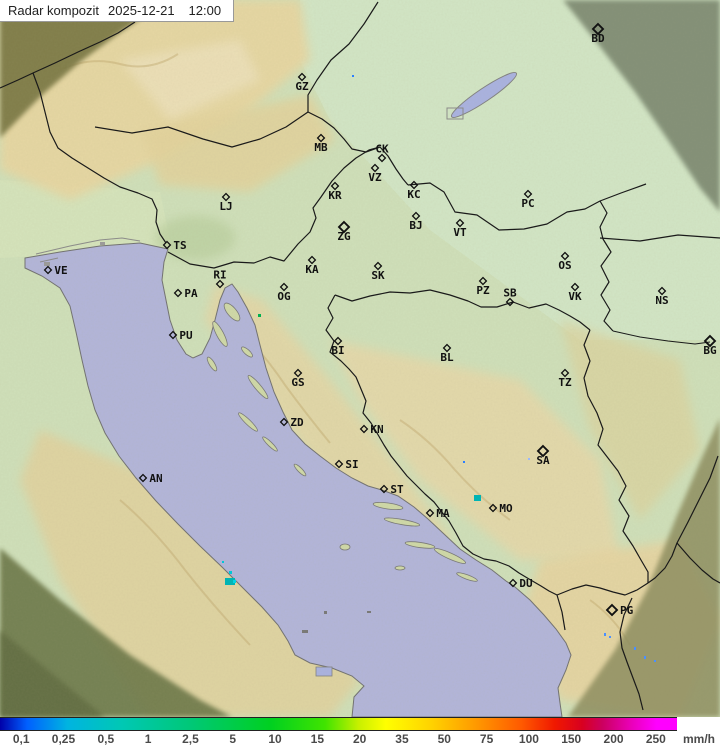  I want to click on station-label: BI, so click(337, 350).